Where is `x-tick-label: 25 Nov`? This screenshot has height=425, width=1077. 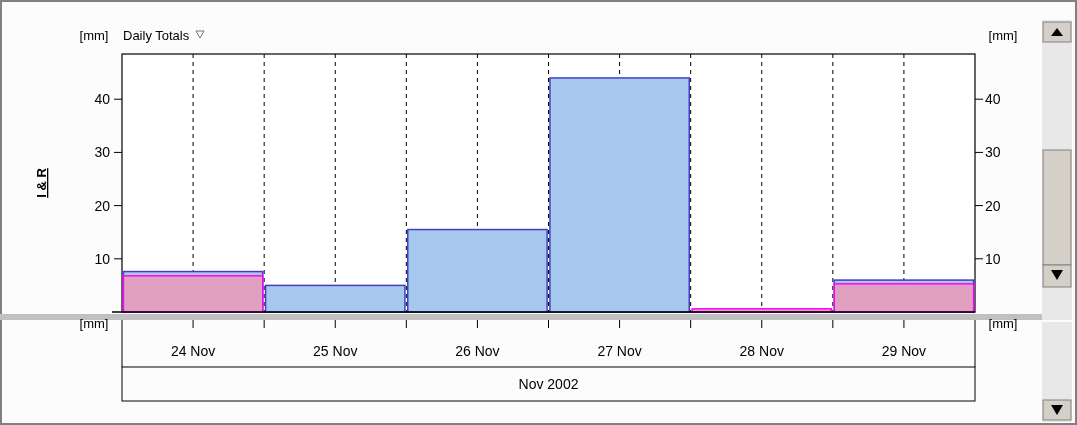
x-tick-label: 25 Nov is located at coordinates (335, 351).